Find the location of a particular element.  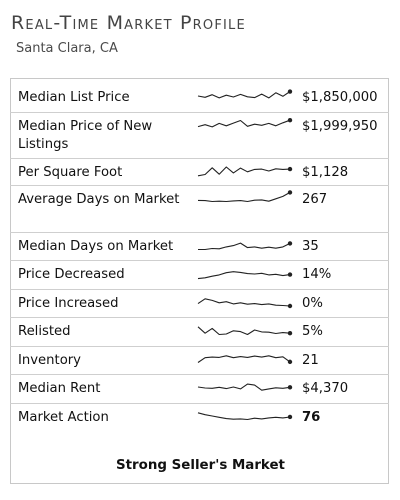

metric-row-median-days-on-market: Median Days on Market 35 is located at coordinates (199, 246).